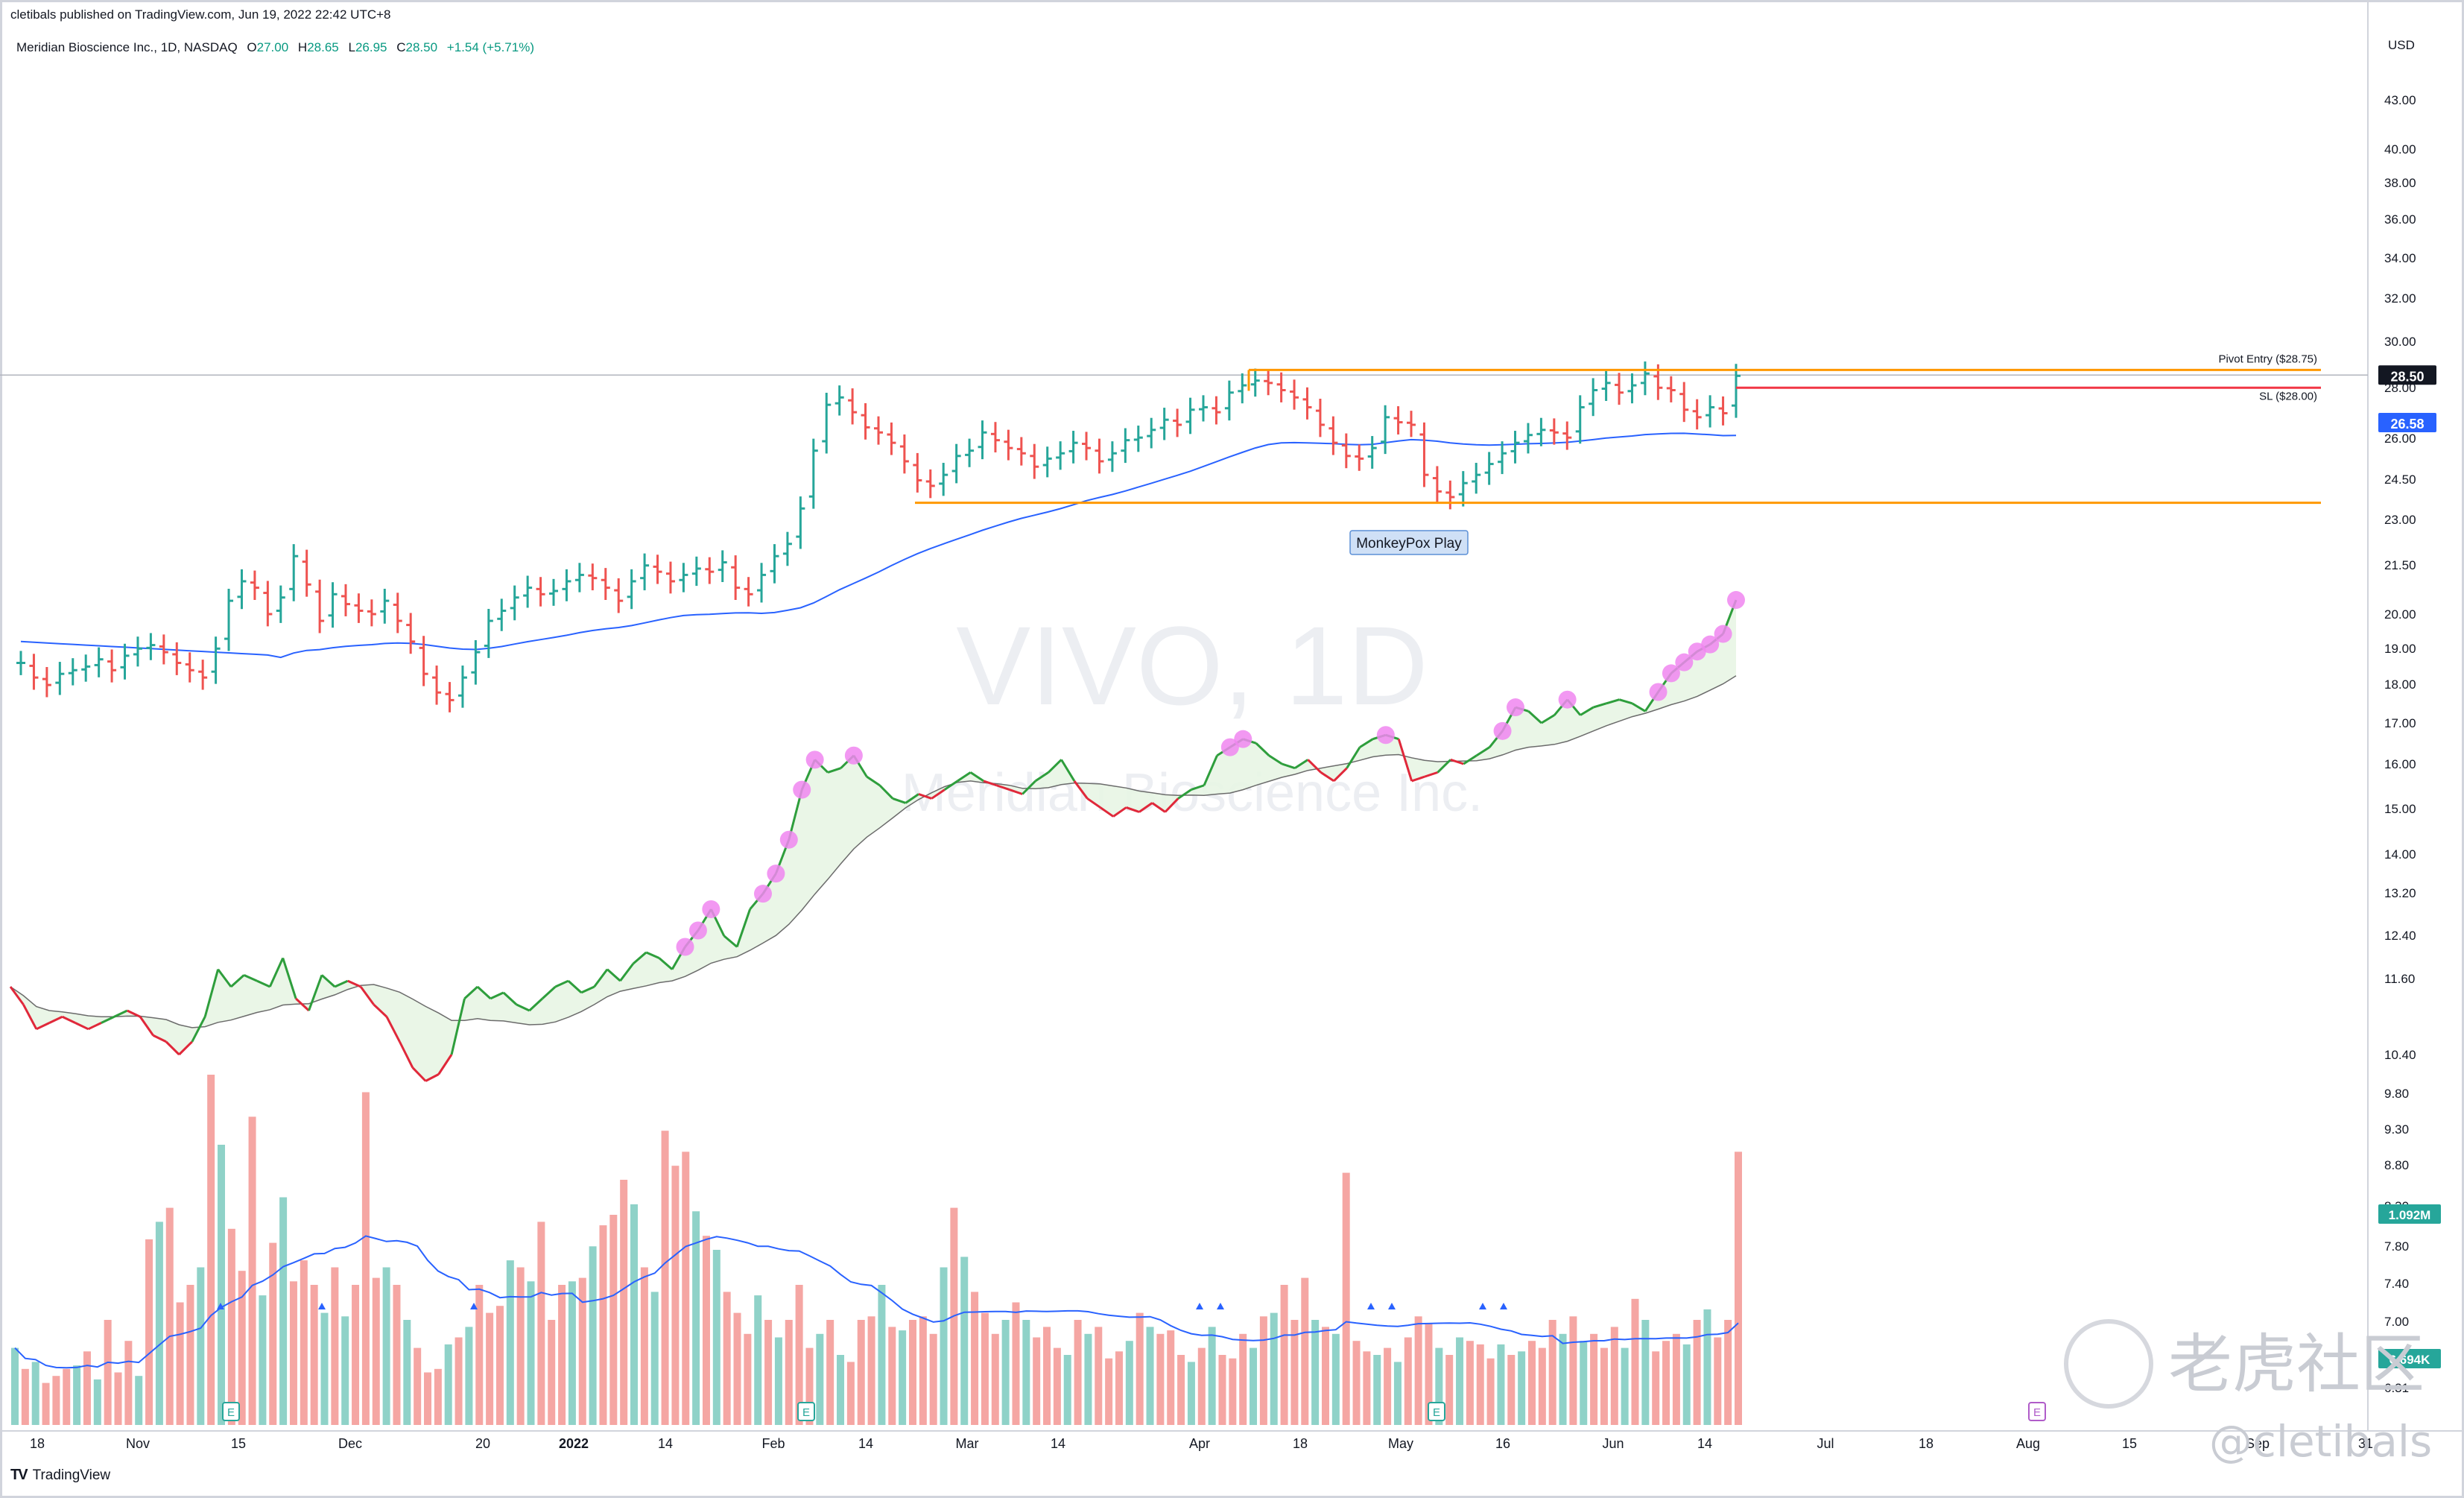 Image resolution: width=2464 pixels, height=1498 pixels. I want to click on symbol-name: Meridian Bioscience Inc., 1D, NASDAQ, so click(127, 47).